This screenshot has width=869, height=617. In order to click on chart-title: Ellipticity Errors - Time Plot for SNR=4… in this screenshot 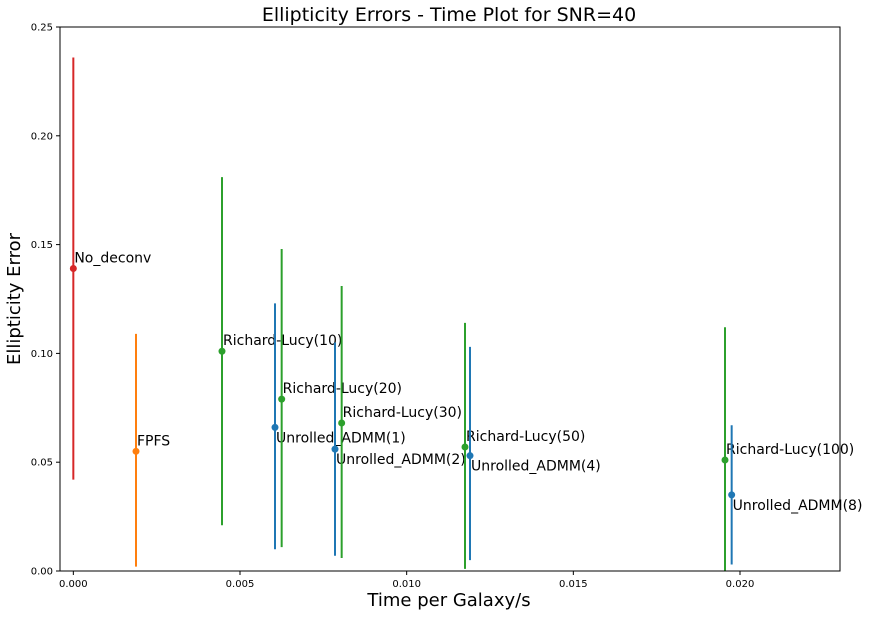, I will do `click(449, 15)`.